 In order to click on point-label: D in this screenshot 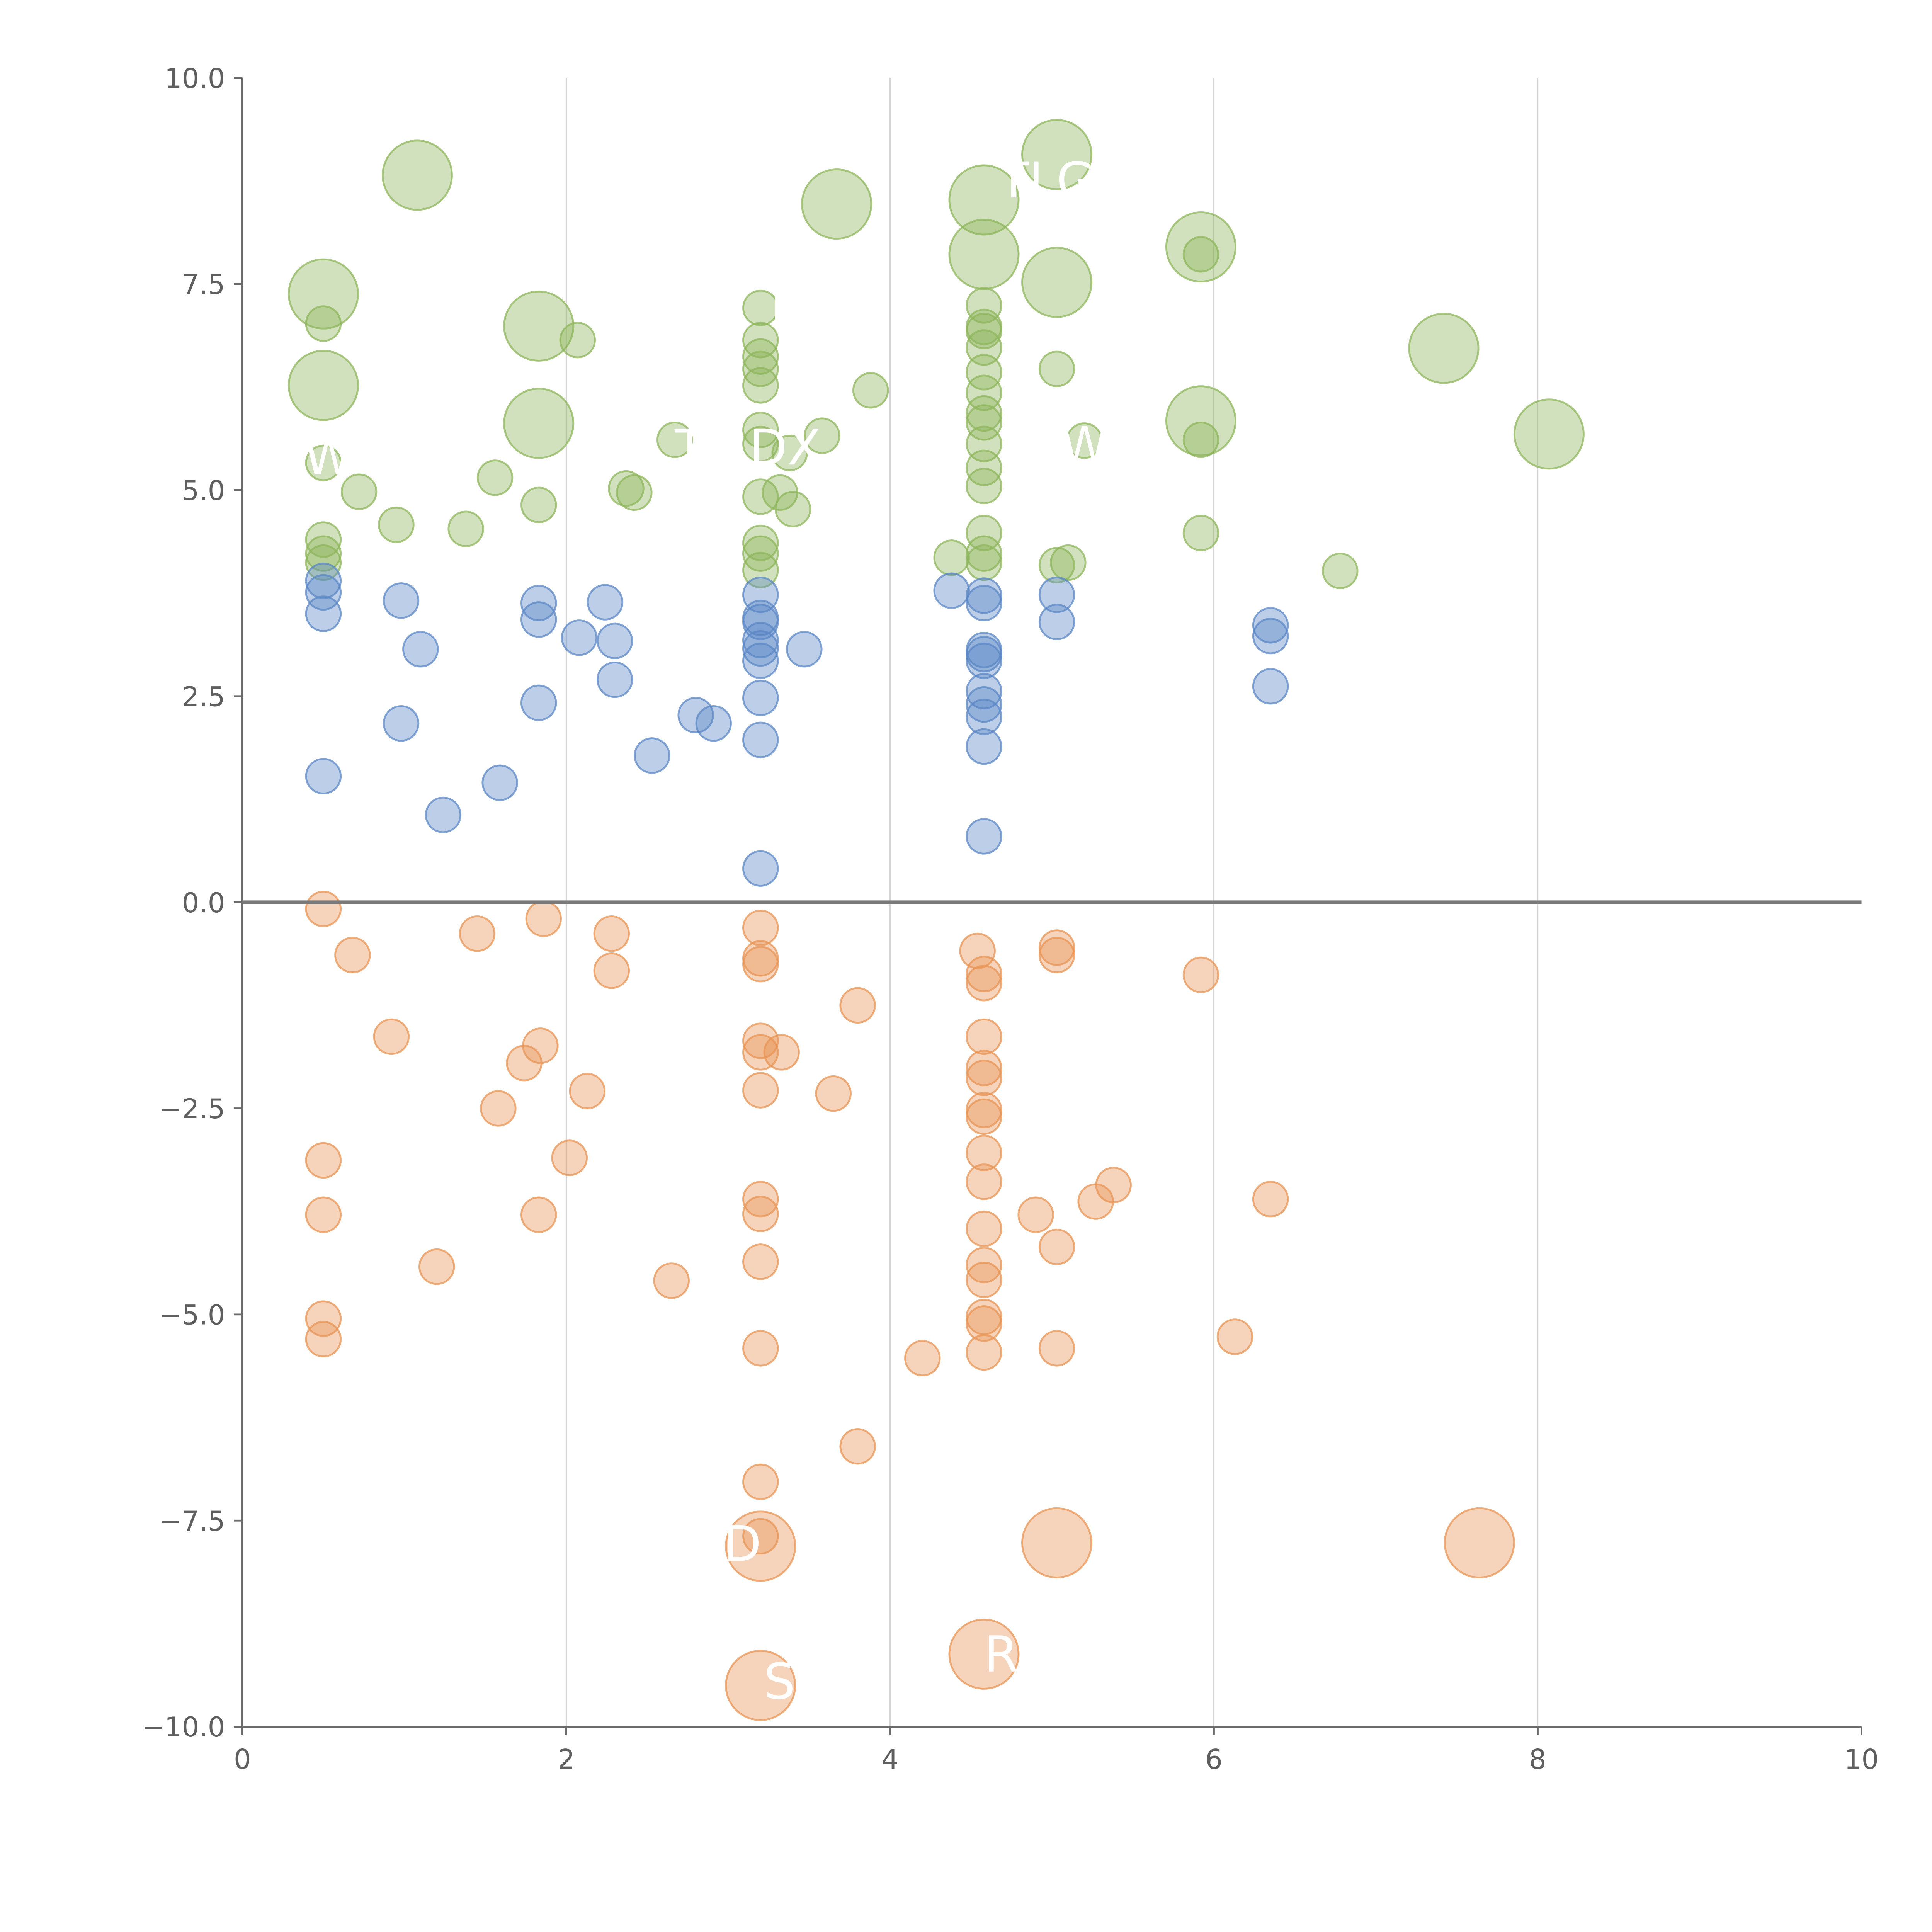, I will do `click(742, 1544)`.